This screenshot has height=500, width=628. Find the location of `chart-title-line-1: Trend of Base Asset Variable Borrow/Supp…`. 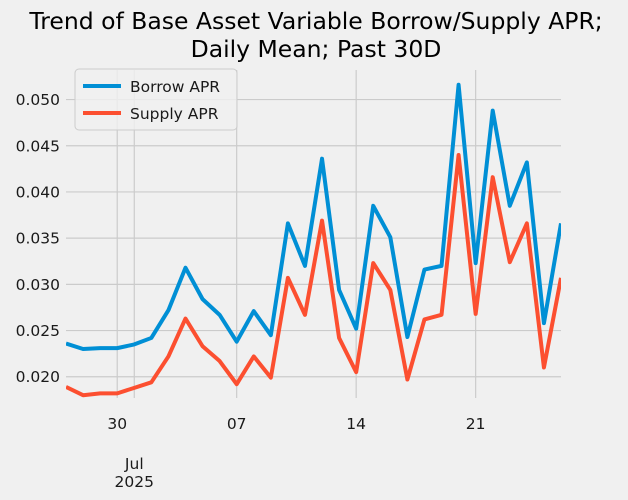

chart-title-line-1: Trend of Base Asset Variable Borrow/Supp… is located at coordinates (315, 21).